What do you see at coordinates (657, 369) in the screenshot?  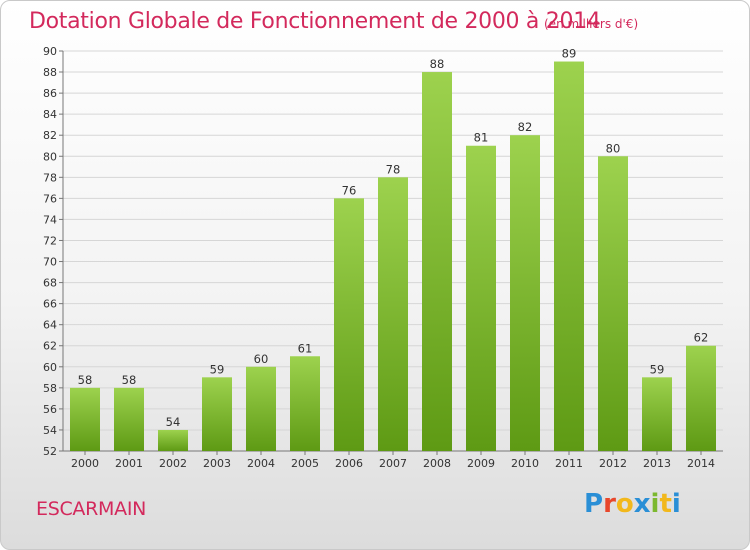 I see `data-label-2013: 59` at bounding box center [657, 369].